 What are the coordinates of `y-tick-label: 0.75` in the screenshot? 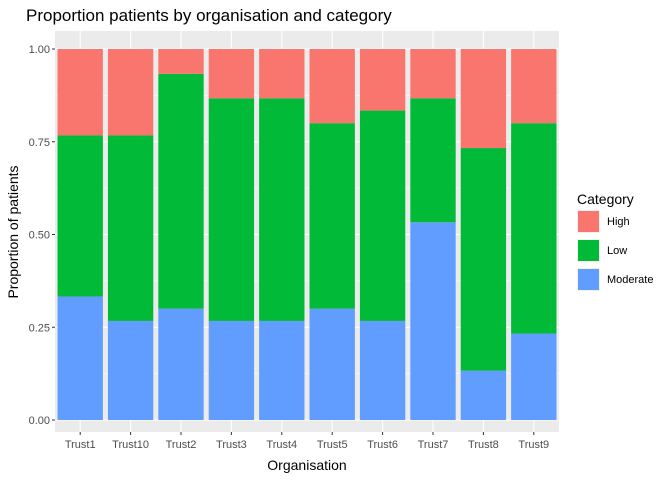 It's located at (39, 143).